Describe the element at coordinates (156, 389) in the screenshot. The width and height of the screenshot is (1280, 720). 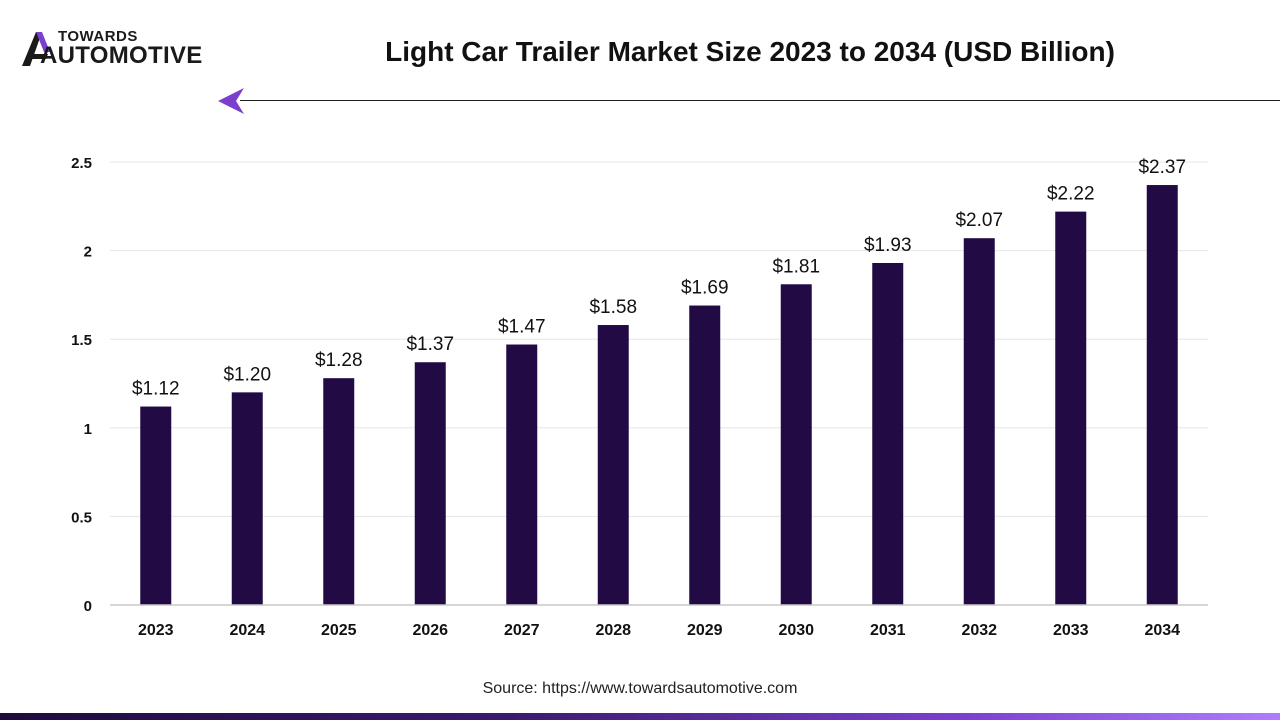
I see `data-label: $1.12` at that location.